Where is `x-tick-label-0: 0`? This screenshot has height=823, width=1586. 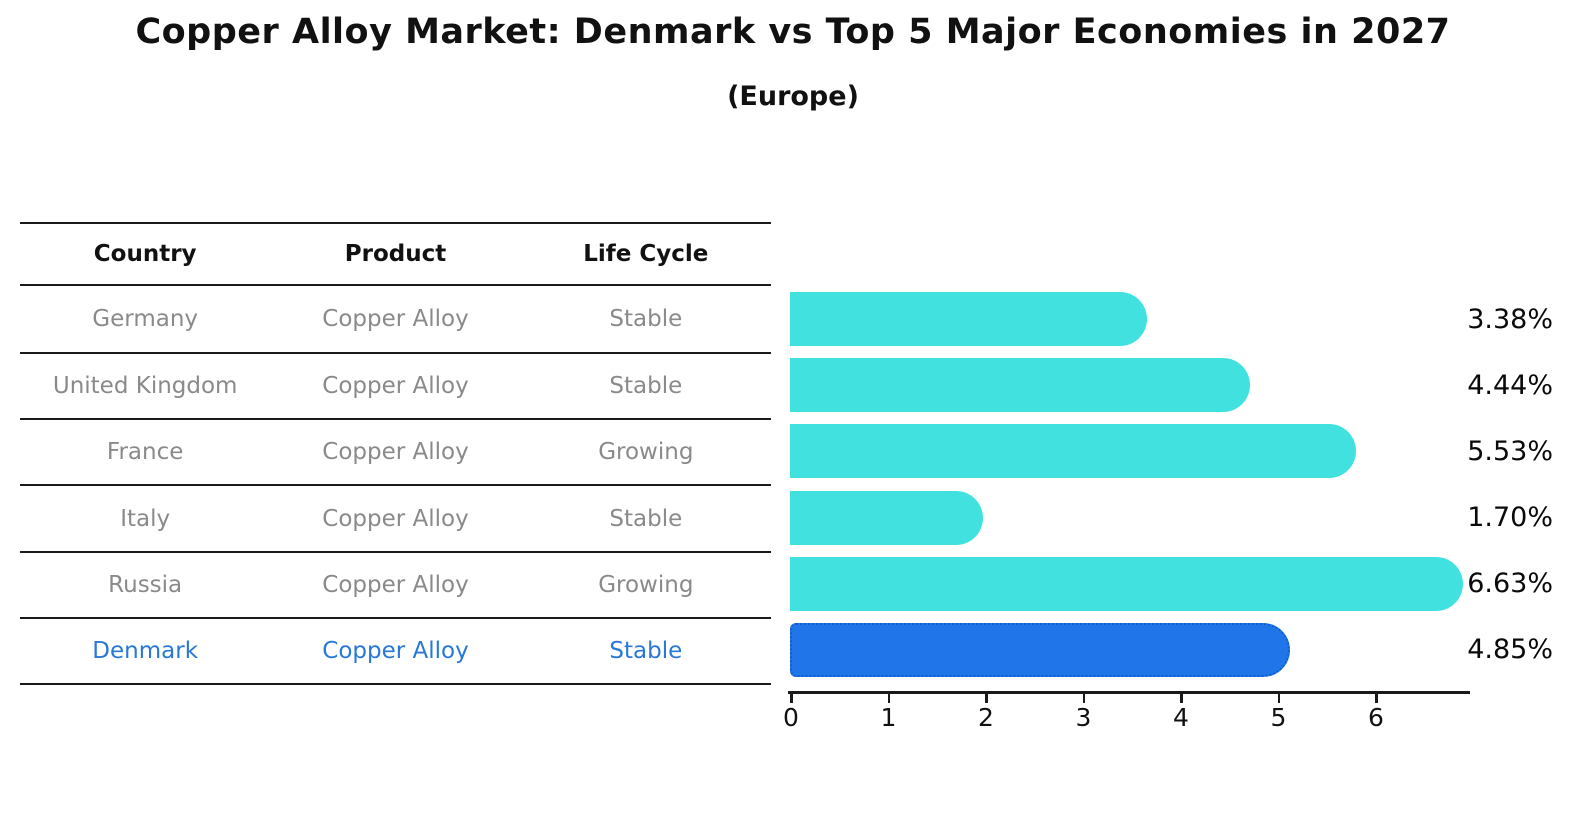
x-tick-label-0: 0 is located at coordinates (791, 717).